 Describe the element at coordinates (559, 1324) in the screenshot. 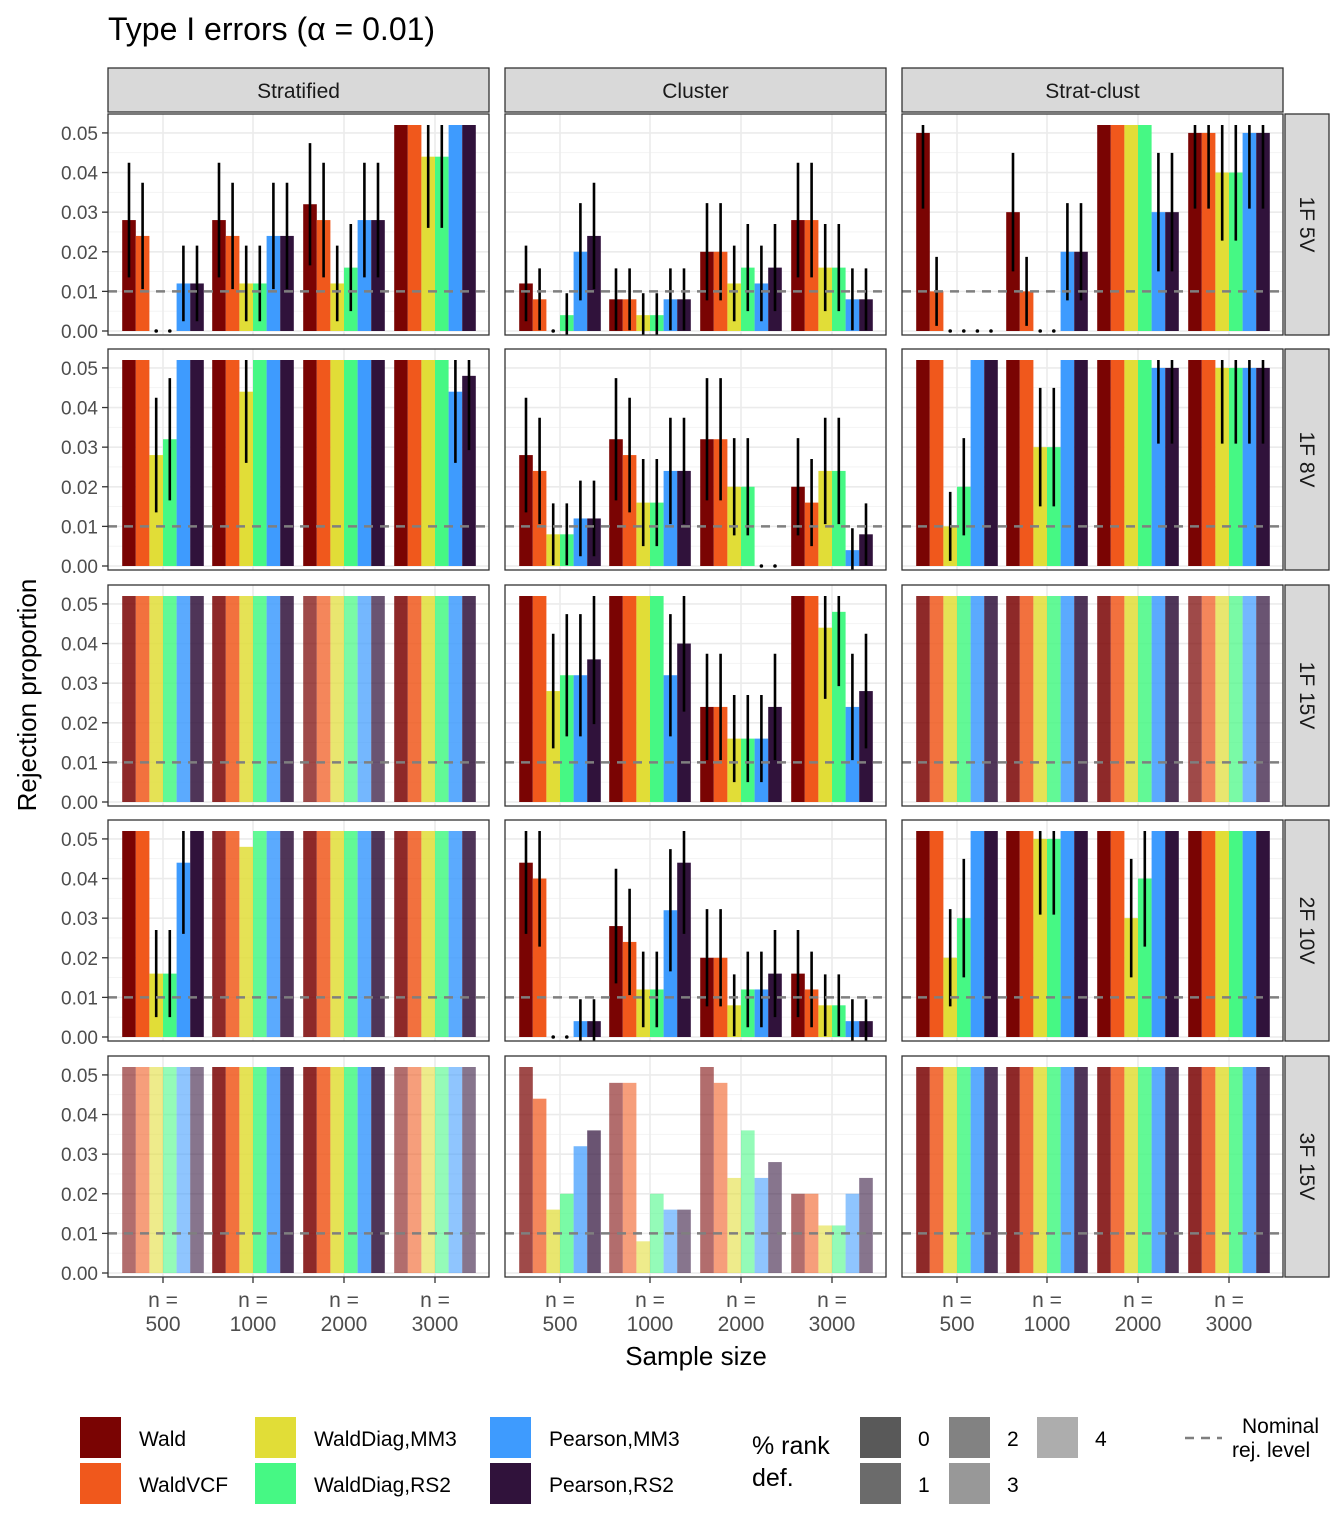

I see `x-tick-label: 500` at that location.